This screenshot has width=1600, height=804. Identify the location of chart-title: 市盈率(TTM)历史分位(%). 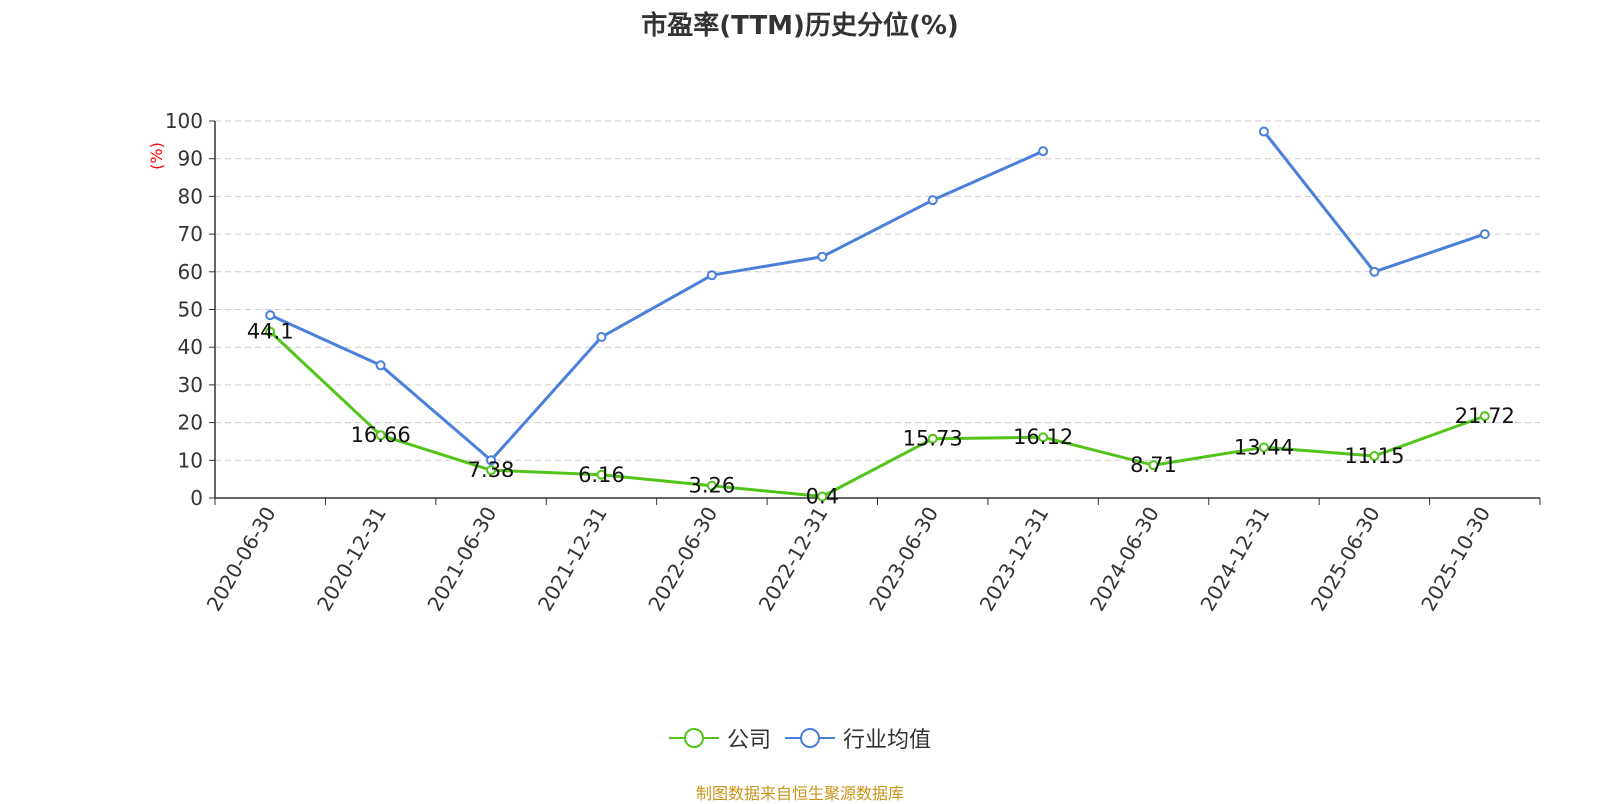
(800, 26).